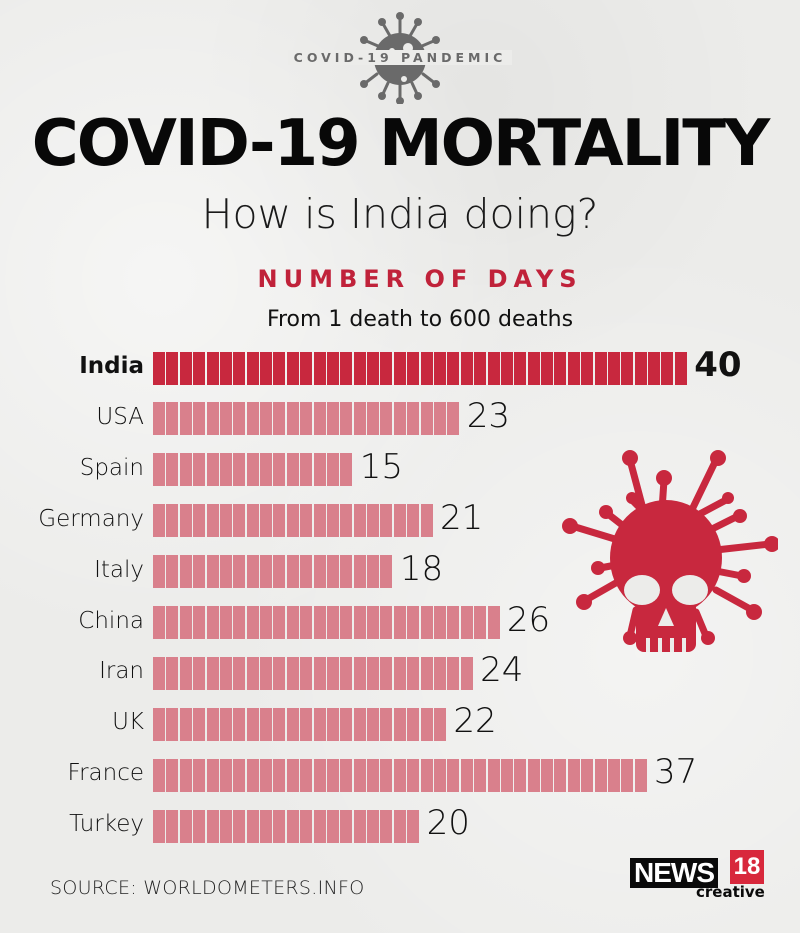 Image resolution: width=800 pixels, height=933 pixels. What do you see at coordinates (400, 57) in the screenshot?
I see `emblem-text: COVID-19 PANDEMIC` at bounding box center [400, 57].